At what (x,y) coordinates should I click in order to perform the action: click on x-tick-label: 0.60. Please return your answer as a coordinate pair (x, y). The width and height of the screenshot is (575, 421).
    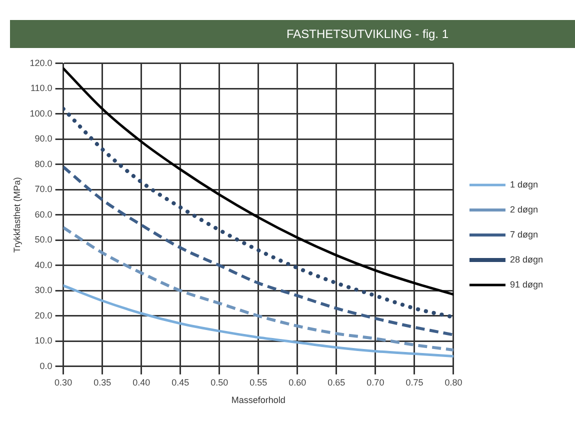
    Looking at the image, I should click on (297, 382).